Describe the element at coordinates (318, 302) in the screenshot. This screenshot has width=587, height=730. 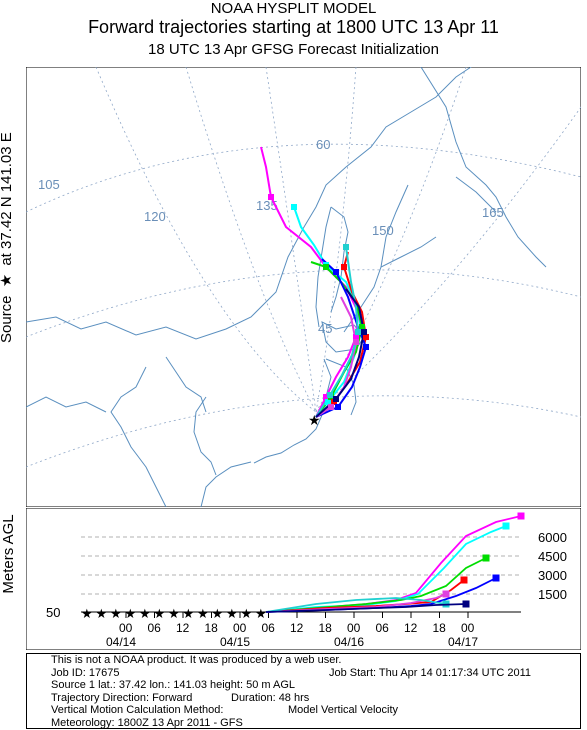
I see `trajectory-markers` at that location.